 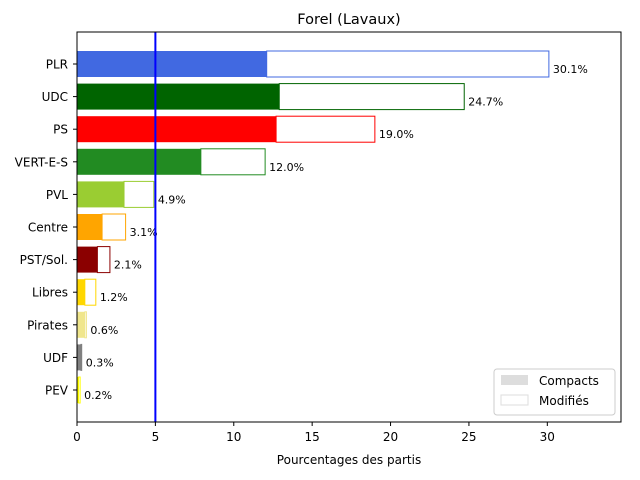 What do you see at coordinates (547, 437) in the screenshot?
I see `x-tick-label: 30` at bounding box center [547, 437].